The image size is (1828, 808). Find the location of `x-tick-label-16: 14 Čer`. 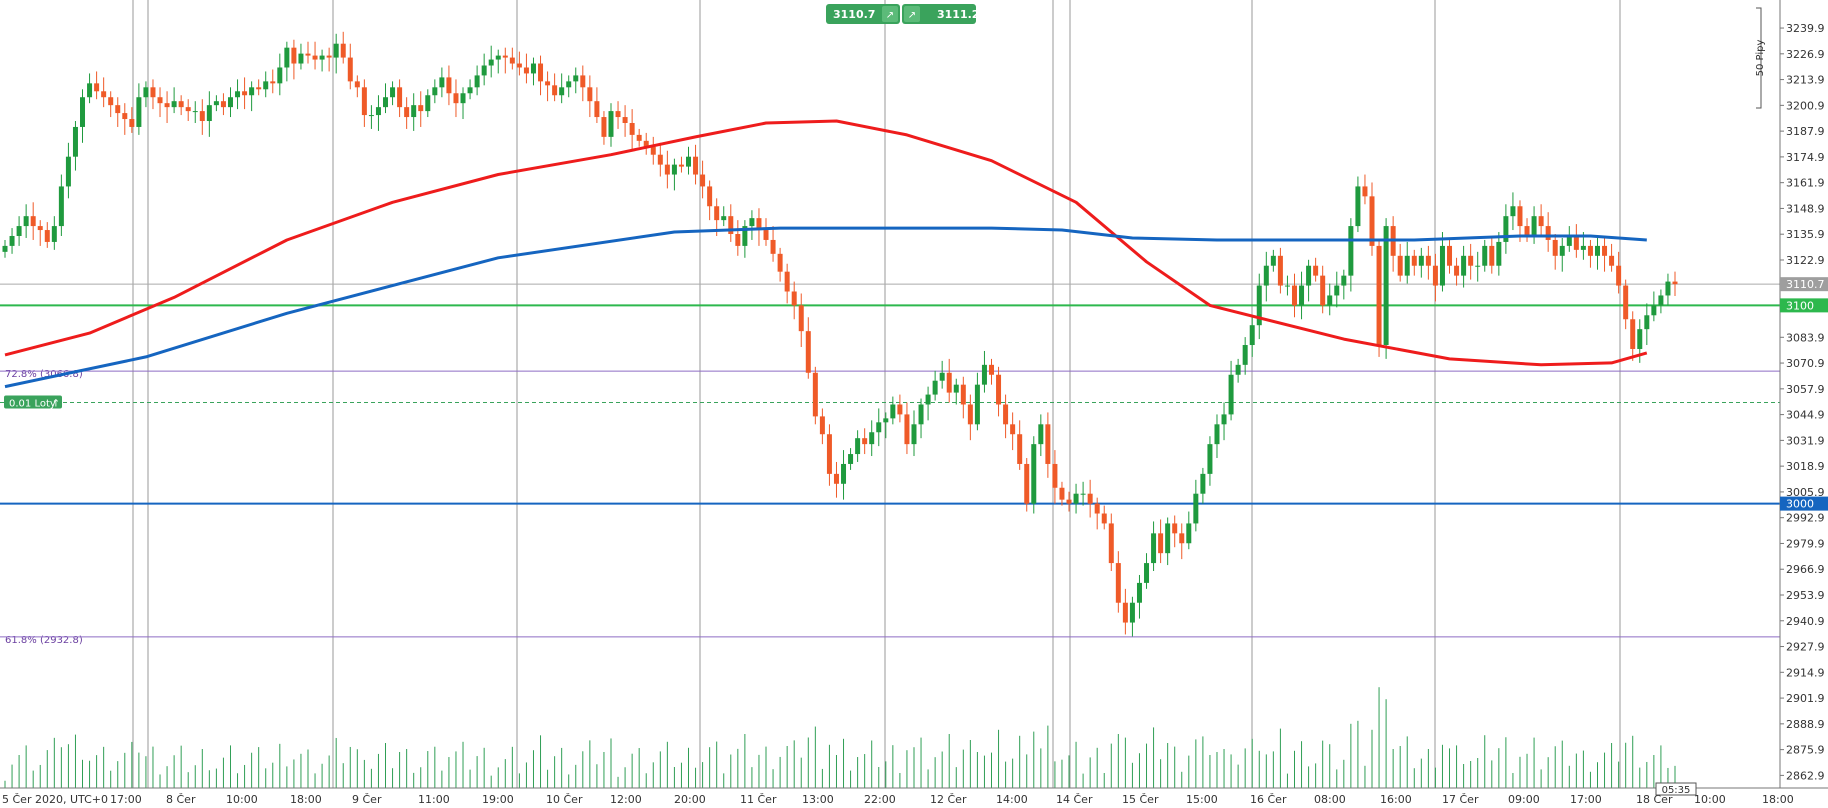

x-tick-label-16: 14 Čer is located at coordinates (1074, 799).